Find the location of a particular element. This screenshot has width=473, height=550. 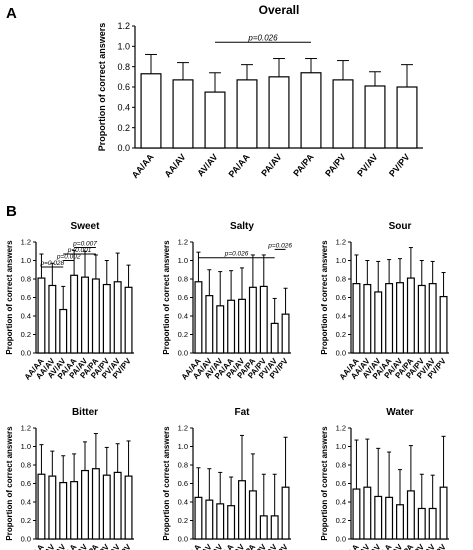

panel-letter-a: A is located at coordinates (11, 13).